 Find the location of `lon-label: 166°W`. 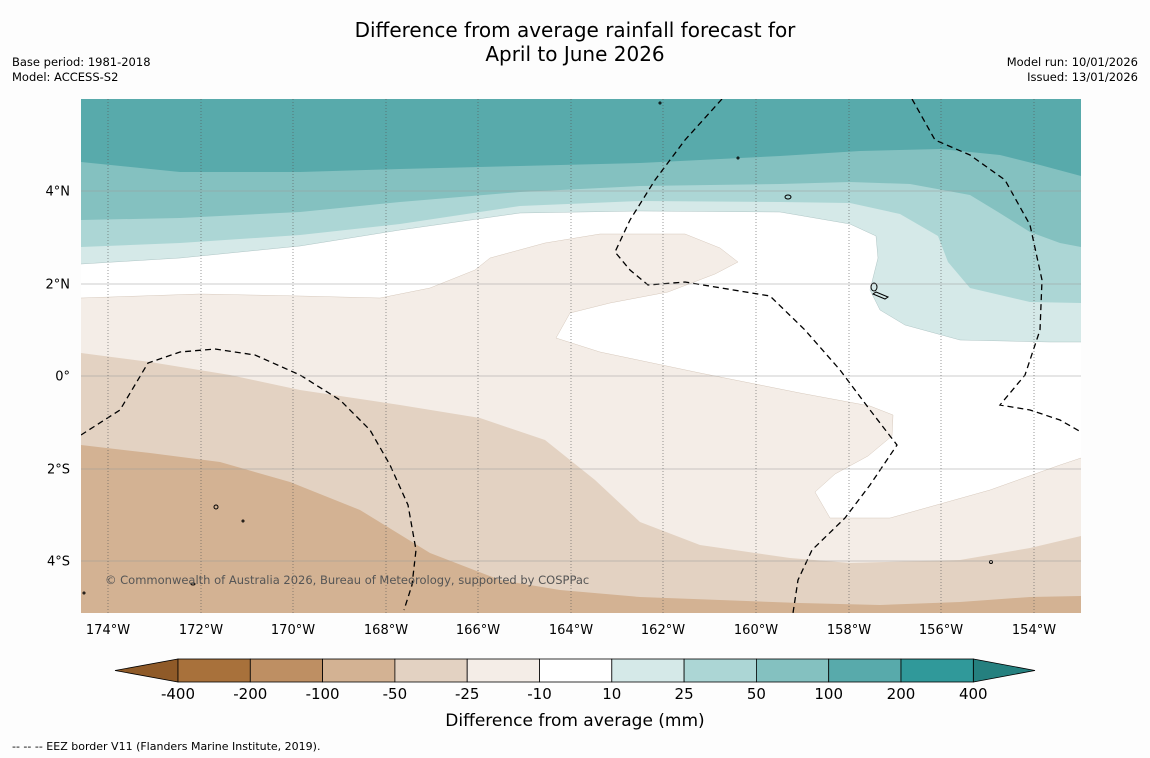

lon-label: 166°W is located at coordinates (478, 630).